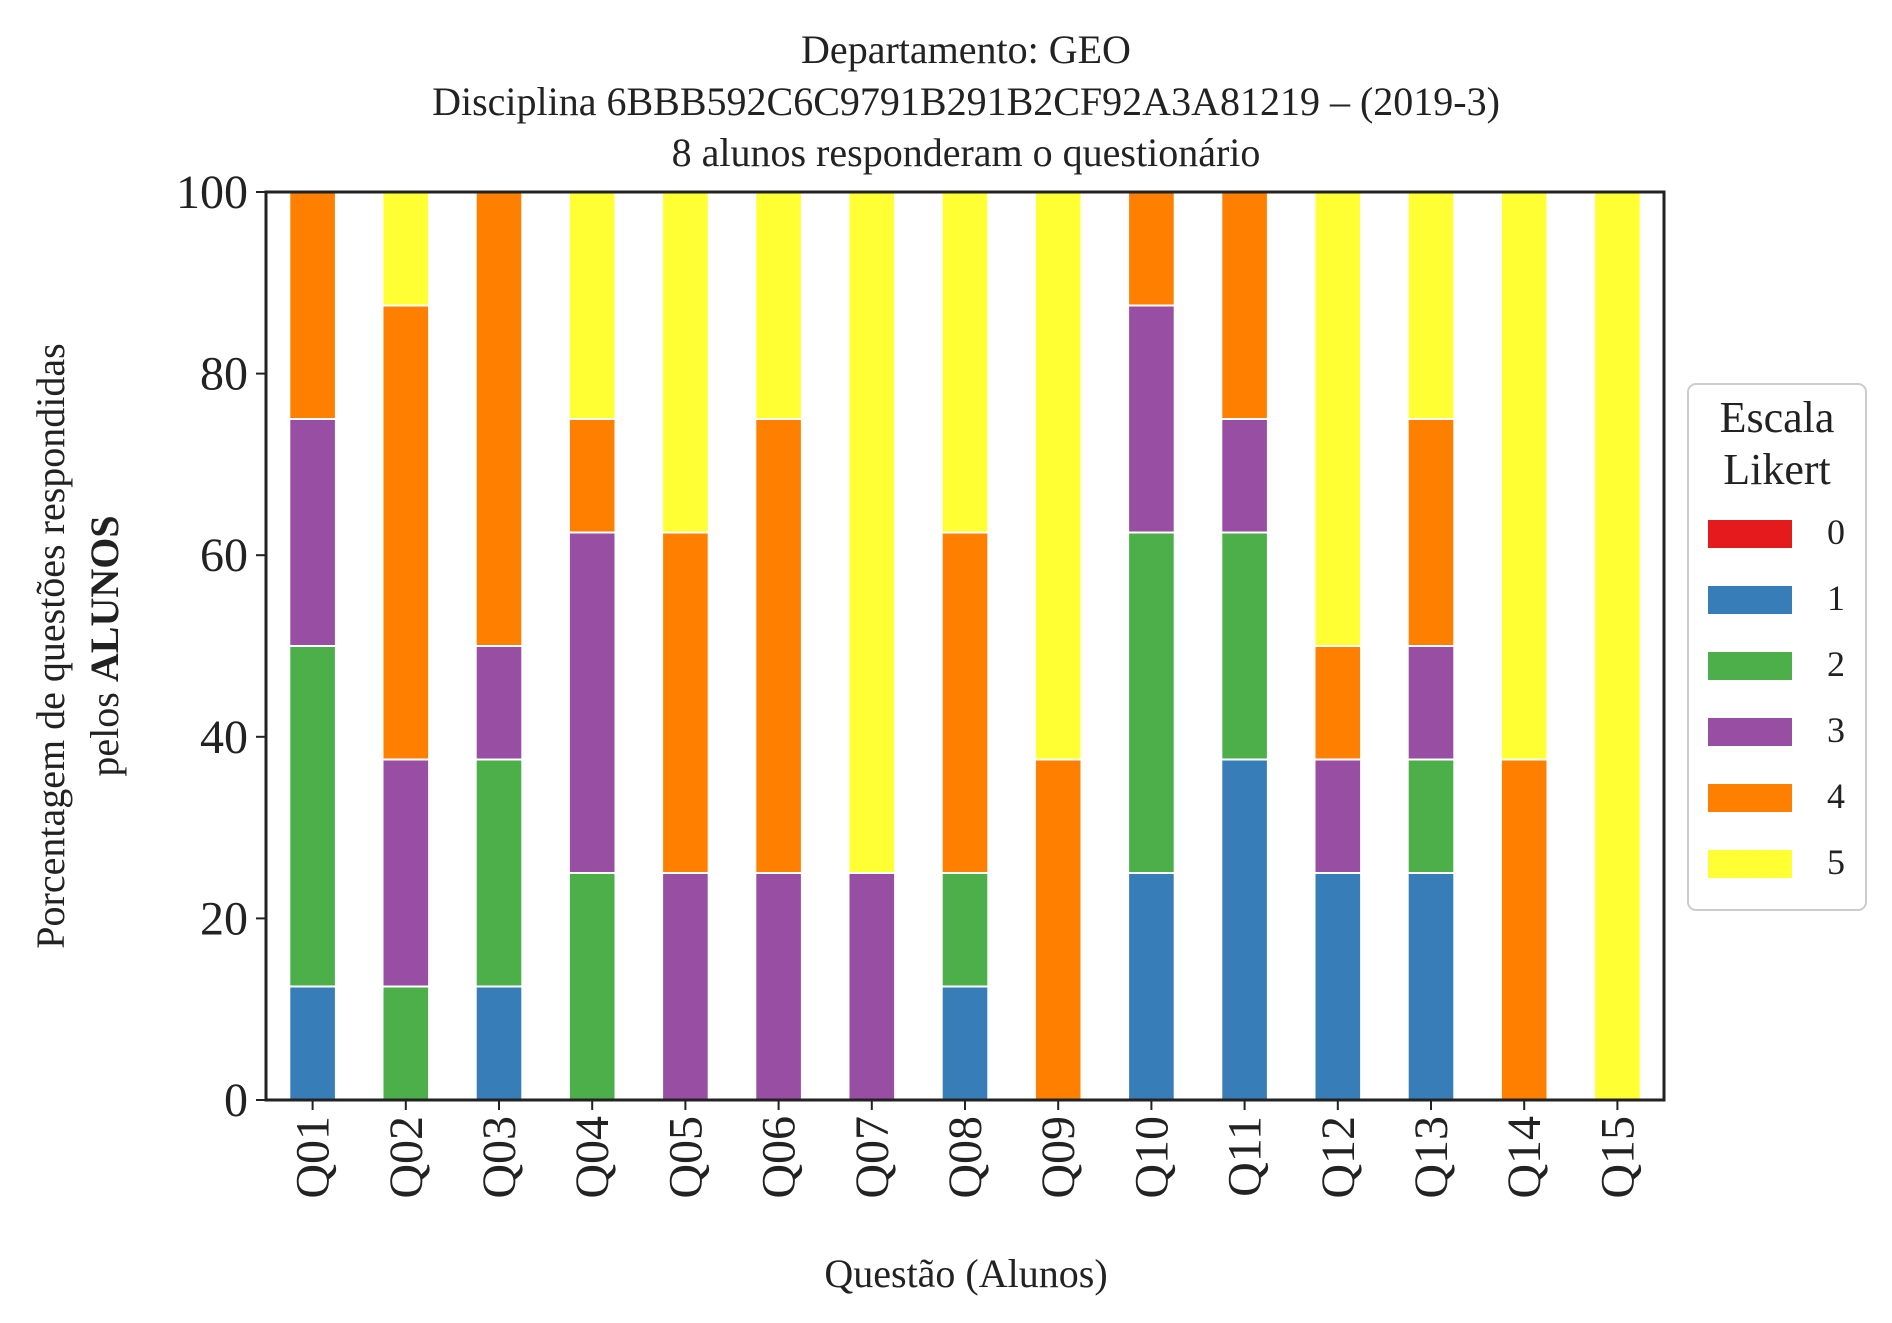  Describe the element at coordinates (1338, 1157) in the screenshot. I see `x-tick-label-Q12: Q12` at that location.